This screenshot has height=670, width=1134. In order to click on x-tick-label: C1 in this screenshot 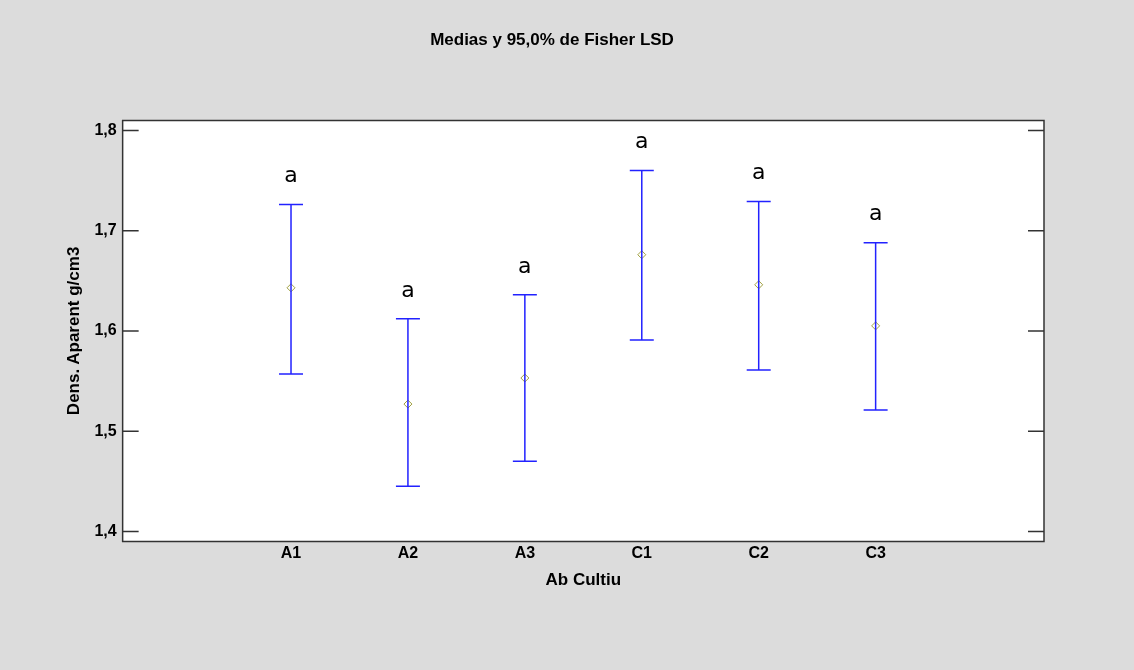, I will do `click(642, 553)`.